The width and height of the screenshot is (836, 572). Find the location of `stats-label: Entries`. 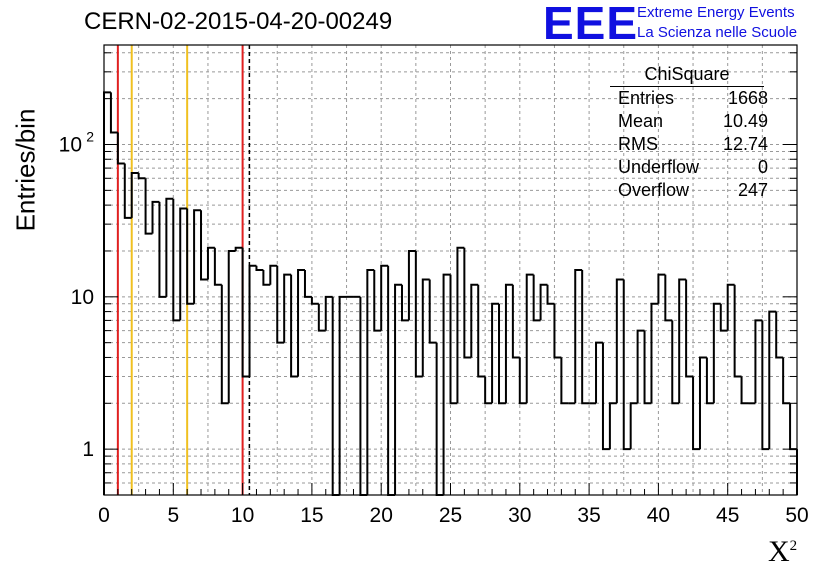

stats-label: Entries is located at coordinates (646, 98).